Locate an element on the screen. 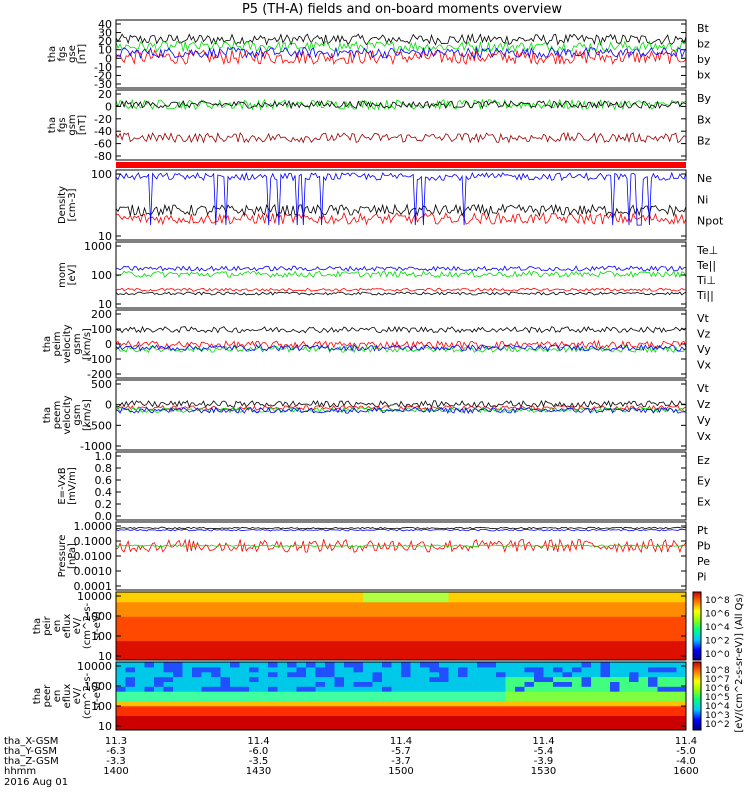 This screenshot has width=750, height=800. y-axis-label: mom is located at coordinates (62, 275).